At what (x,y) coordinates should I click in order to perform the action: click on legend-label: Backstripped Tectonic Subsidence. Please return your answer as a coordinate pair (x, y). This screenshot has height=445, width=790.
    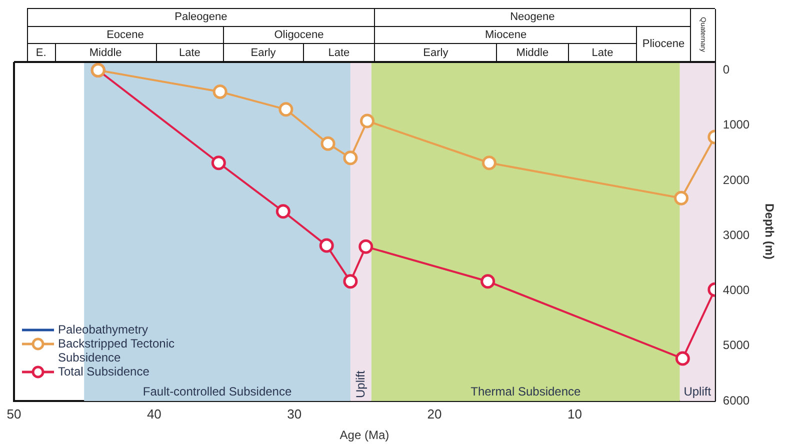
    Looking at the image, I should click on (116, 350).